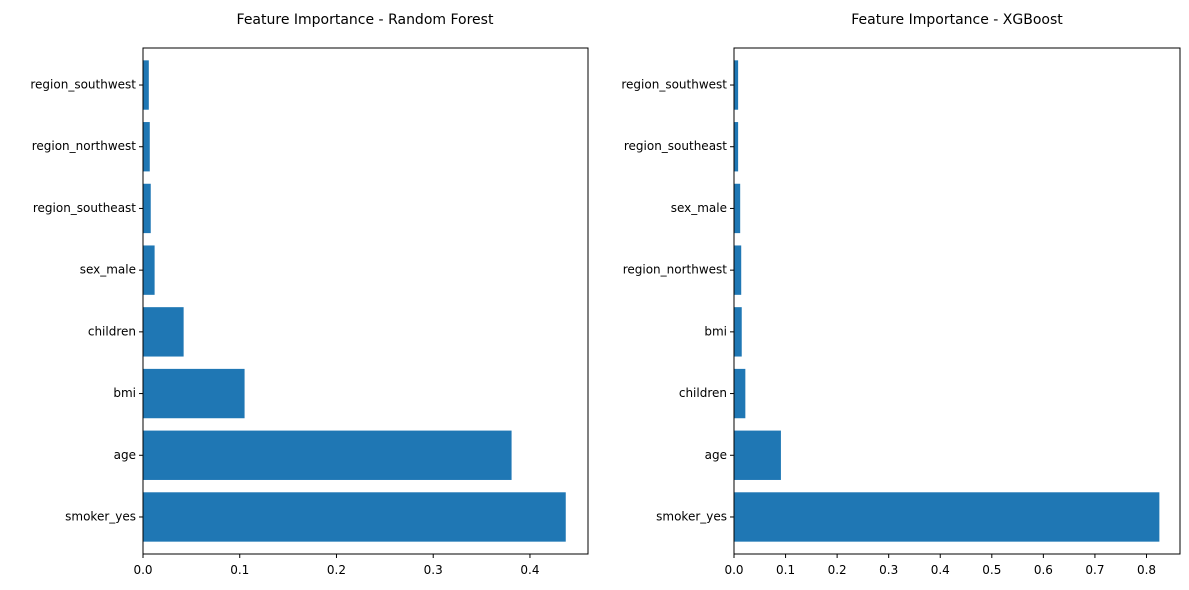 This screenshot has height=590, width=1189. I want to click on x-tick-label-6: 0.6, so click(1043, 570).